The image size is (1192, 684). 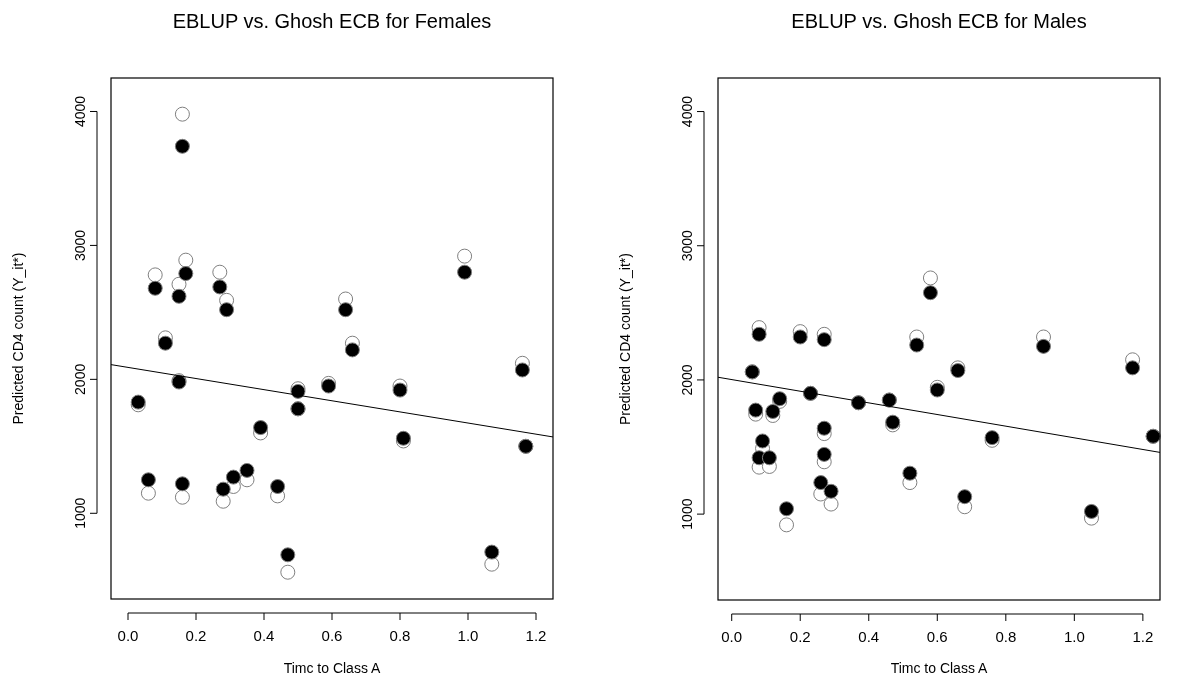 What do you see at coordinates (332, 21) in the screenshot?
I see `chart-title: EBLUP vs. Ghosh ECB for Females` at bounding box center [332, 21].